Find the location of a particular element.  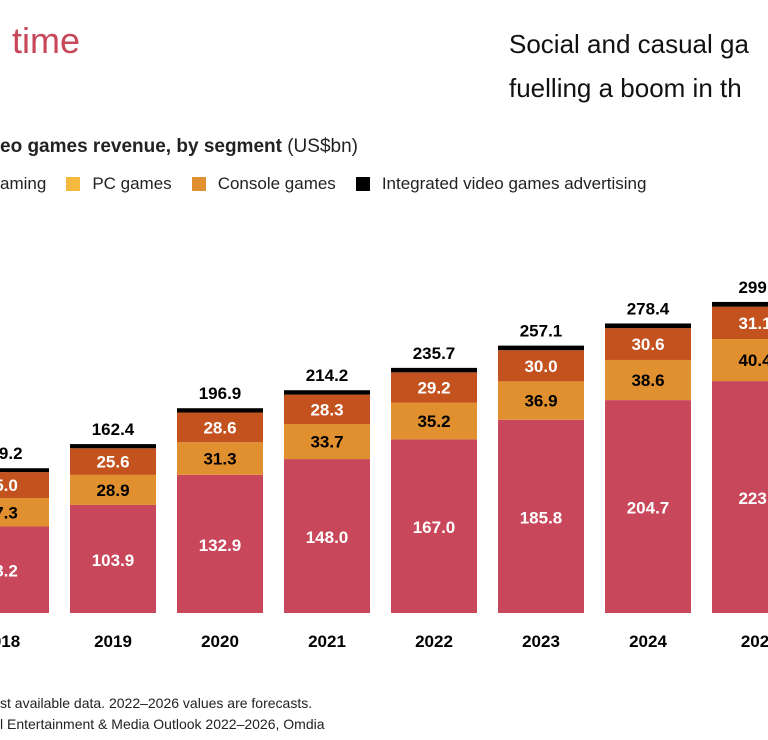

total-label-2019: 162.4 is located at coordinates (113, 429).